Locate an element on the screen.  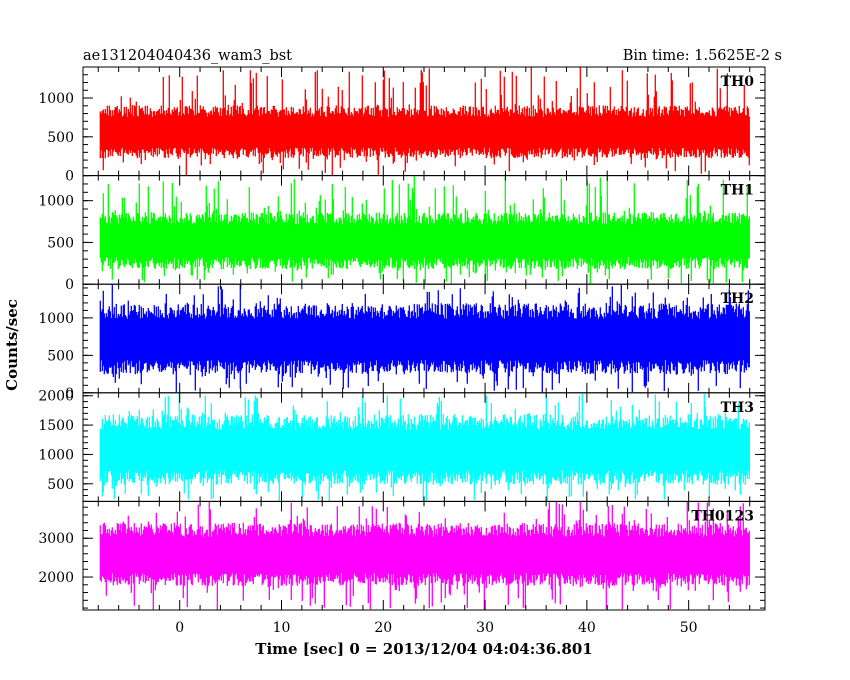
y-axis-label: Counts/sec is located at coordinates (12, 345).